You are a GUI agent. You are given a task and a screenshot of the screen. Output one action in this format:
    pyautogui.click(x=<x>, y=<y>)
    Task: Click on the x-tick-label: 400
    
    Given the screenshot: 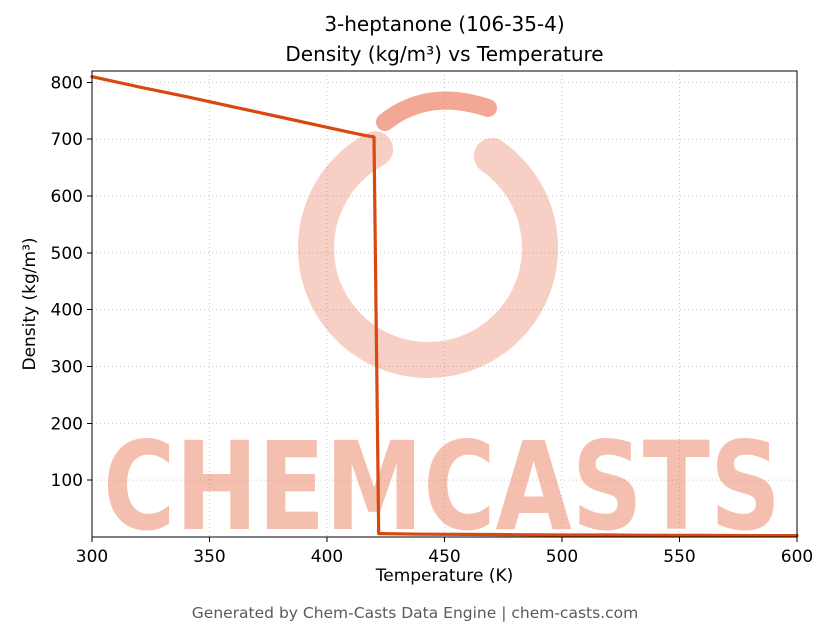 What is the action you would take?
    pyautogui.click(x=327, y=557)
    